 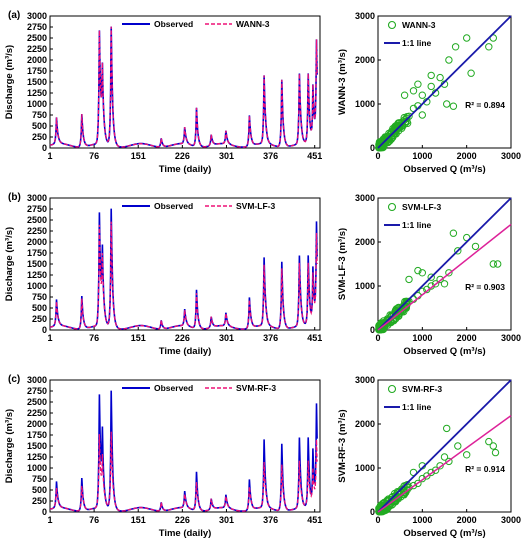 I want to click on x-tick-label: 151, so click(x=138, y=338).